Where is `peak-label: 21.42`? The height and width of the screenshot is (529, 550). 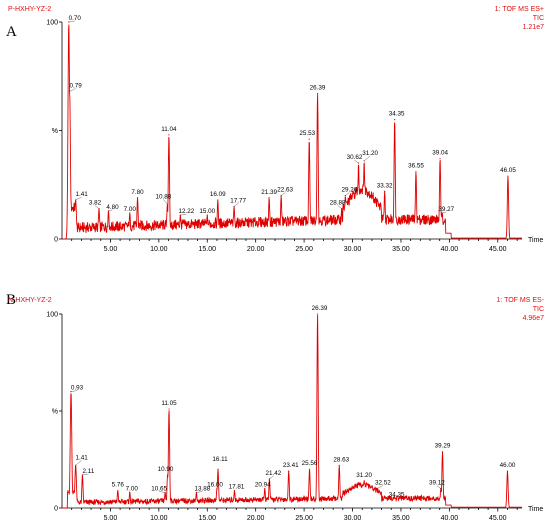 peak-label: 21.42 is located at coordinates (274, 473).